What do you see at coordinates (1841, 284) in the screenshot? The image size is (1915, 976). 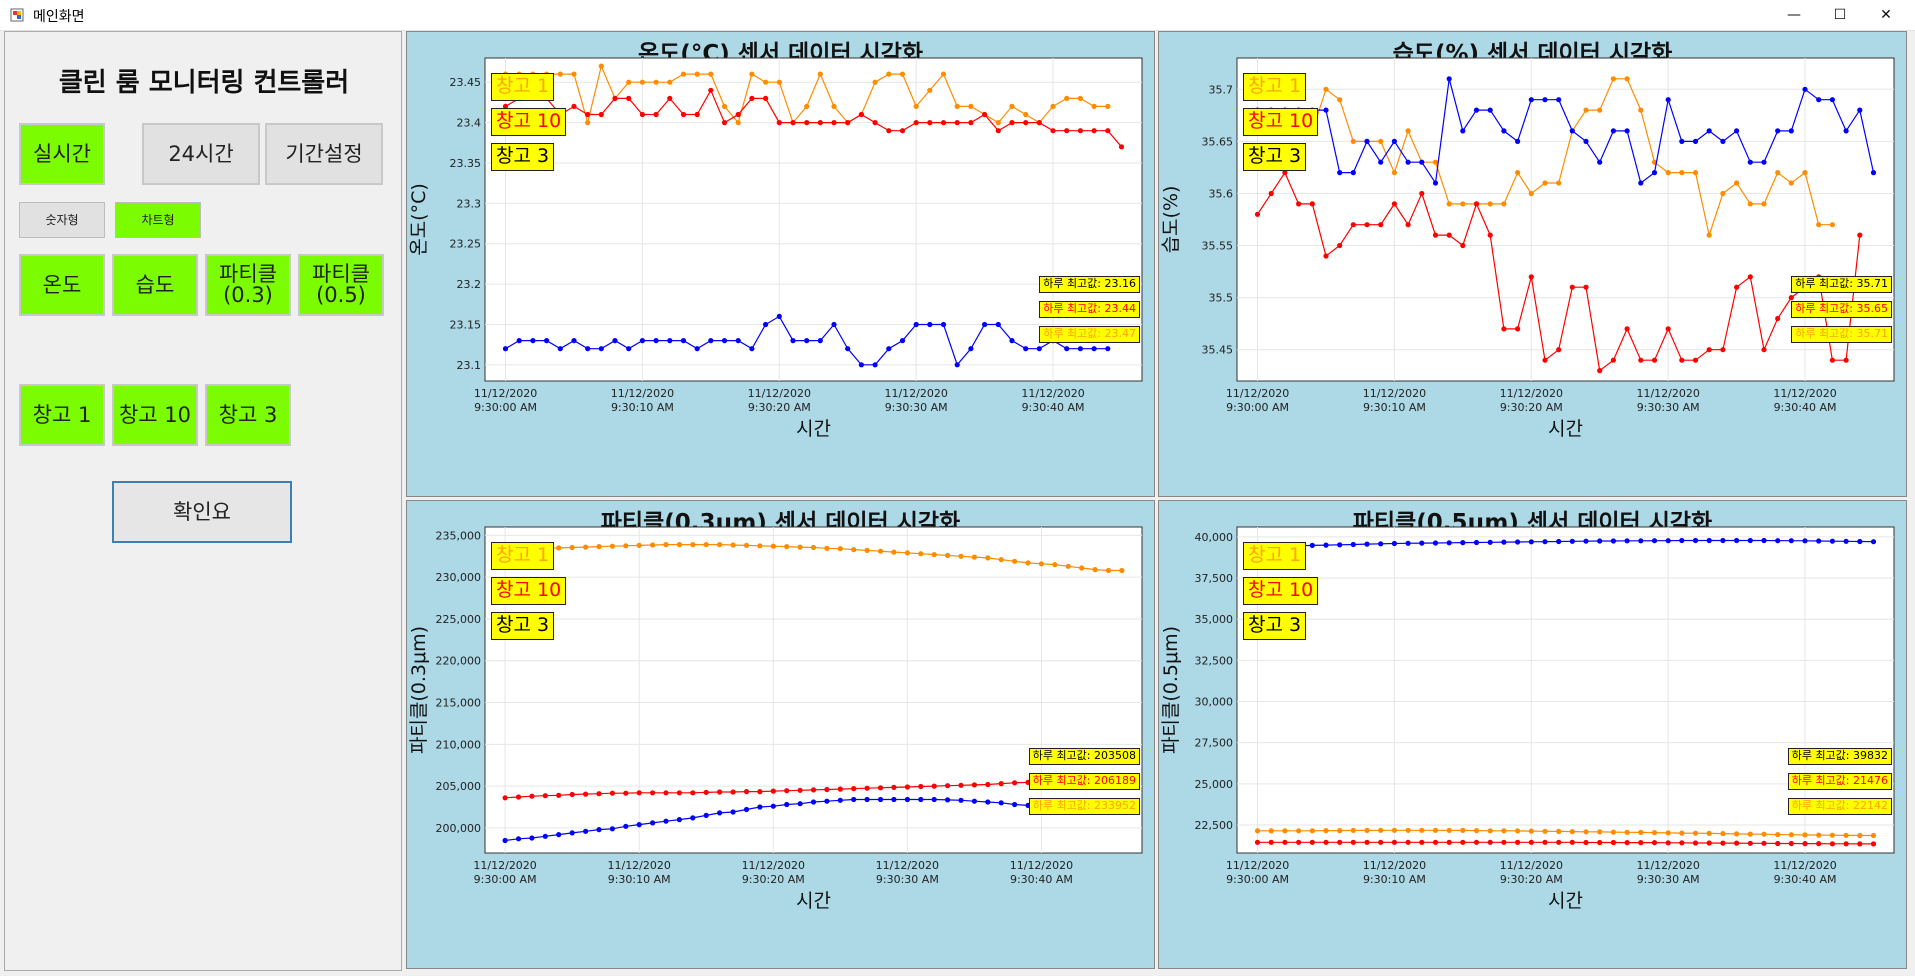 I see `daily-max-label: 하루 최고값: 35.71` at bounding box center [1841, 284].